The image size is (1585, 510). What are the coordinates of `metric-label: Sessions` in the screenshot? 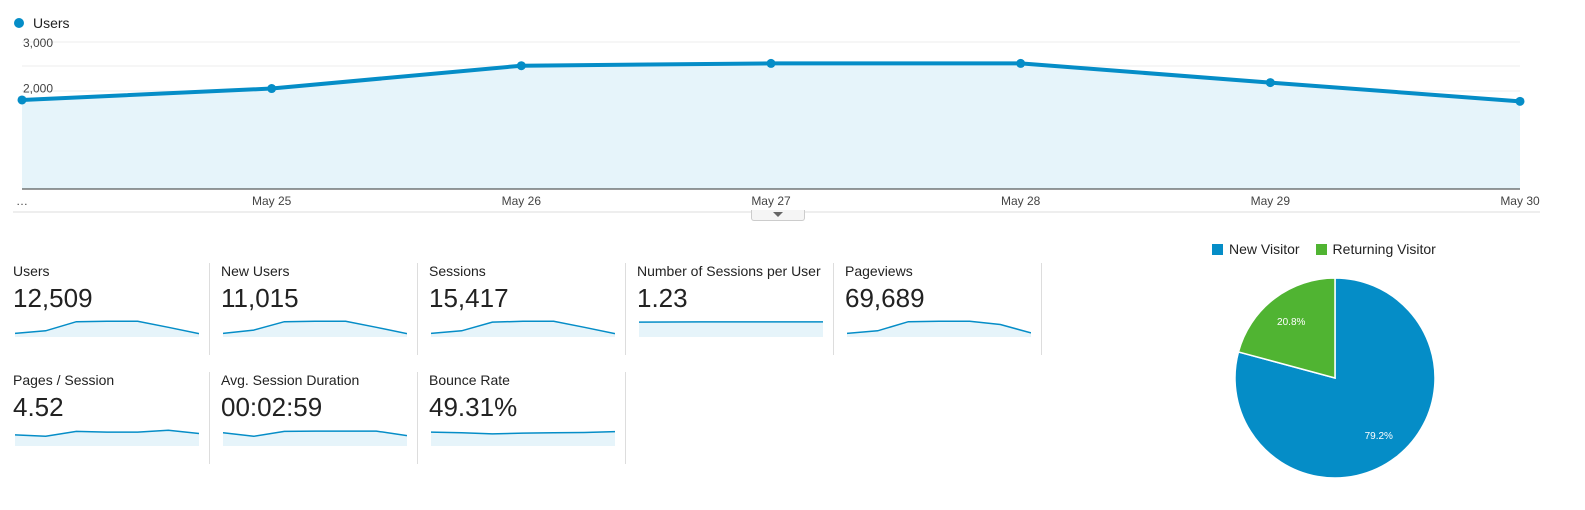 It's located at (457, 271).